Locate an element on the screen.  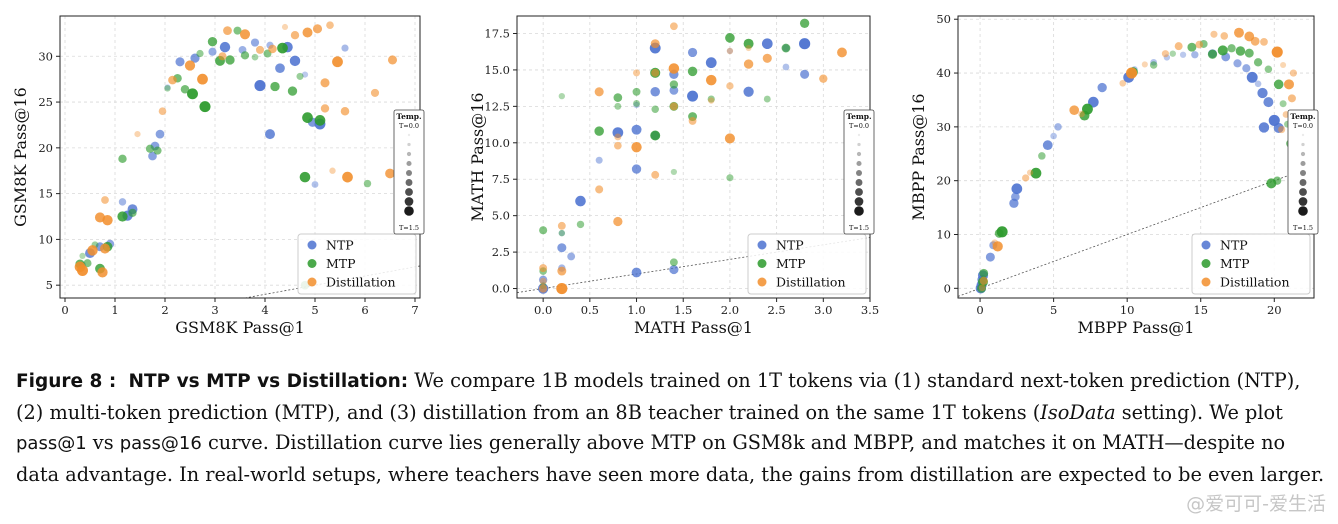
x-tick-label: 2.0 is located at coordinates (730, 310).